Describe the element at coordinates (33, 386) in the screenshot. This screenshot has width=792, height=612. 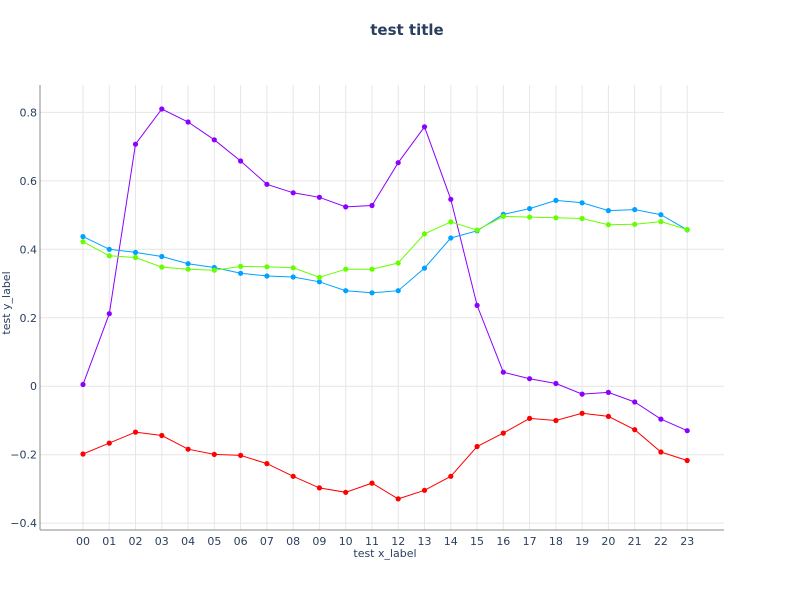
I see `y-tick-label: 0` at that location.